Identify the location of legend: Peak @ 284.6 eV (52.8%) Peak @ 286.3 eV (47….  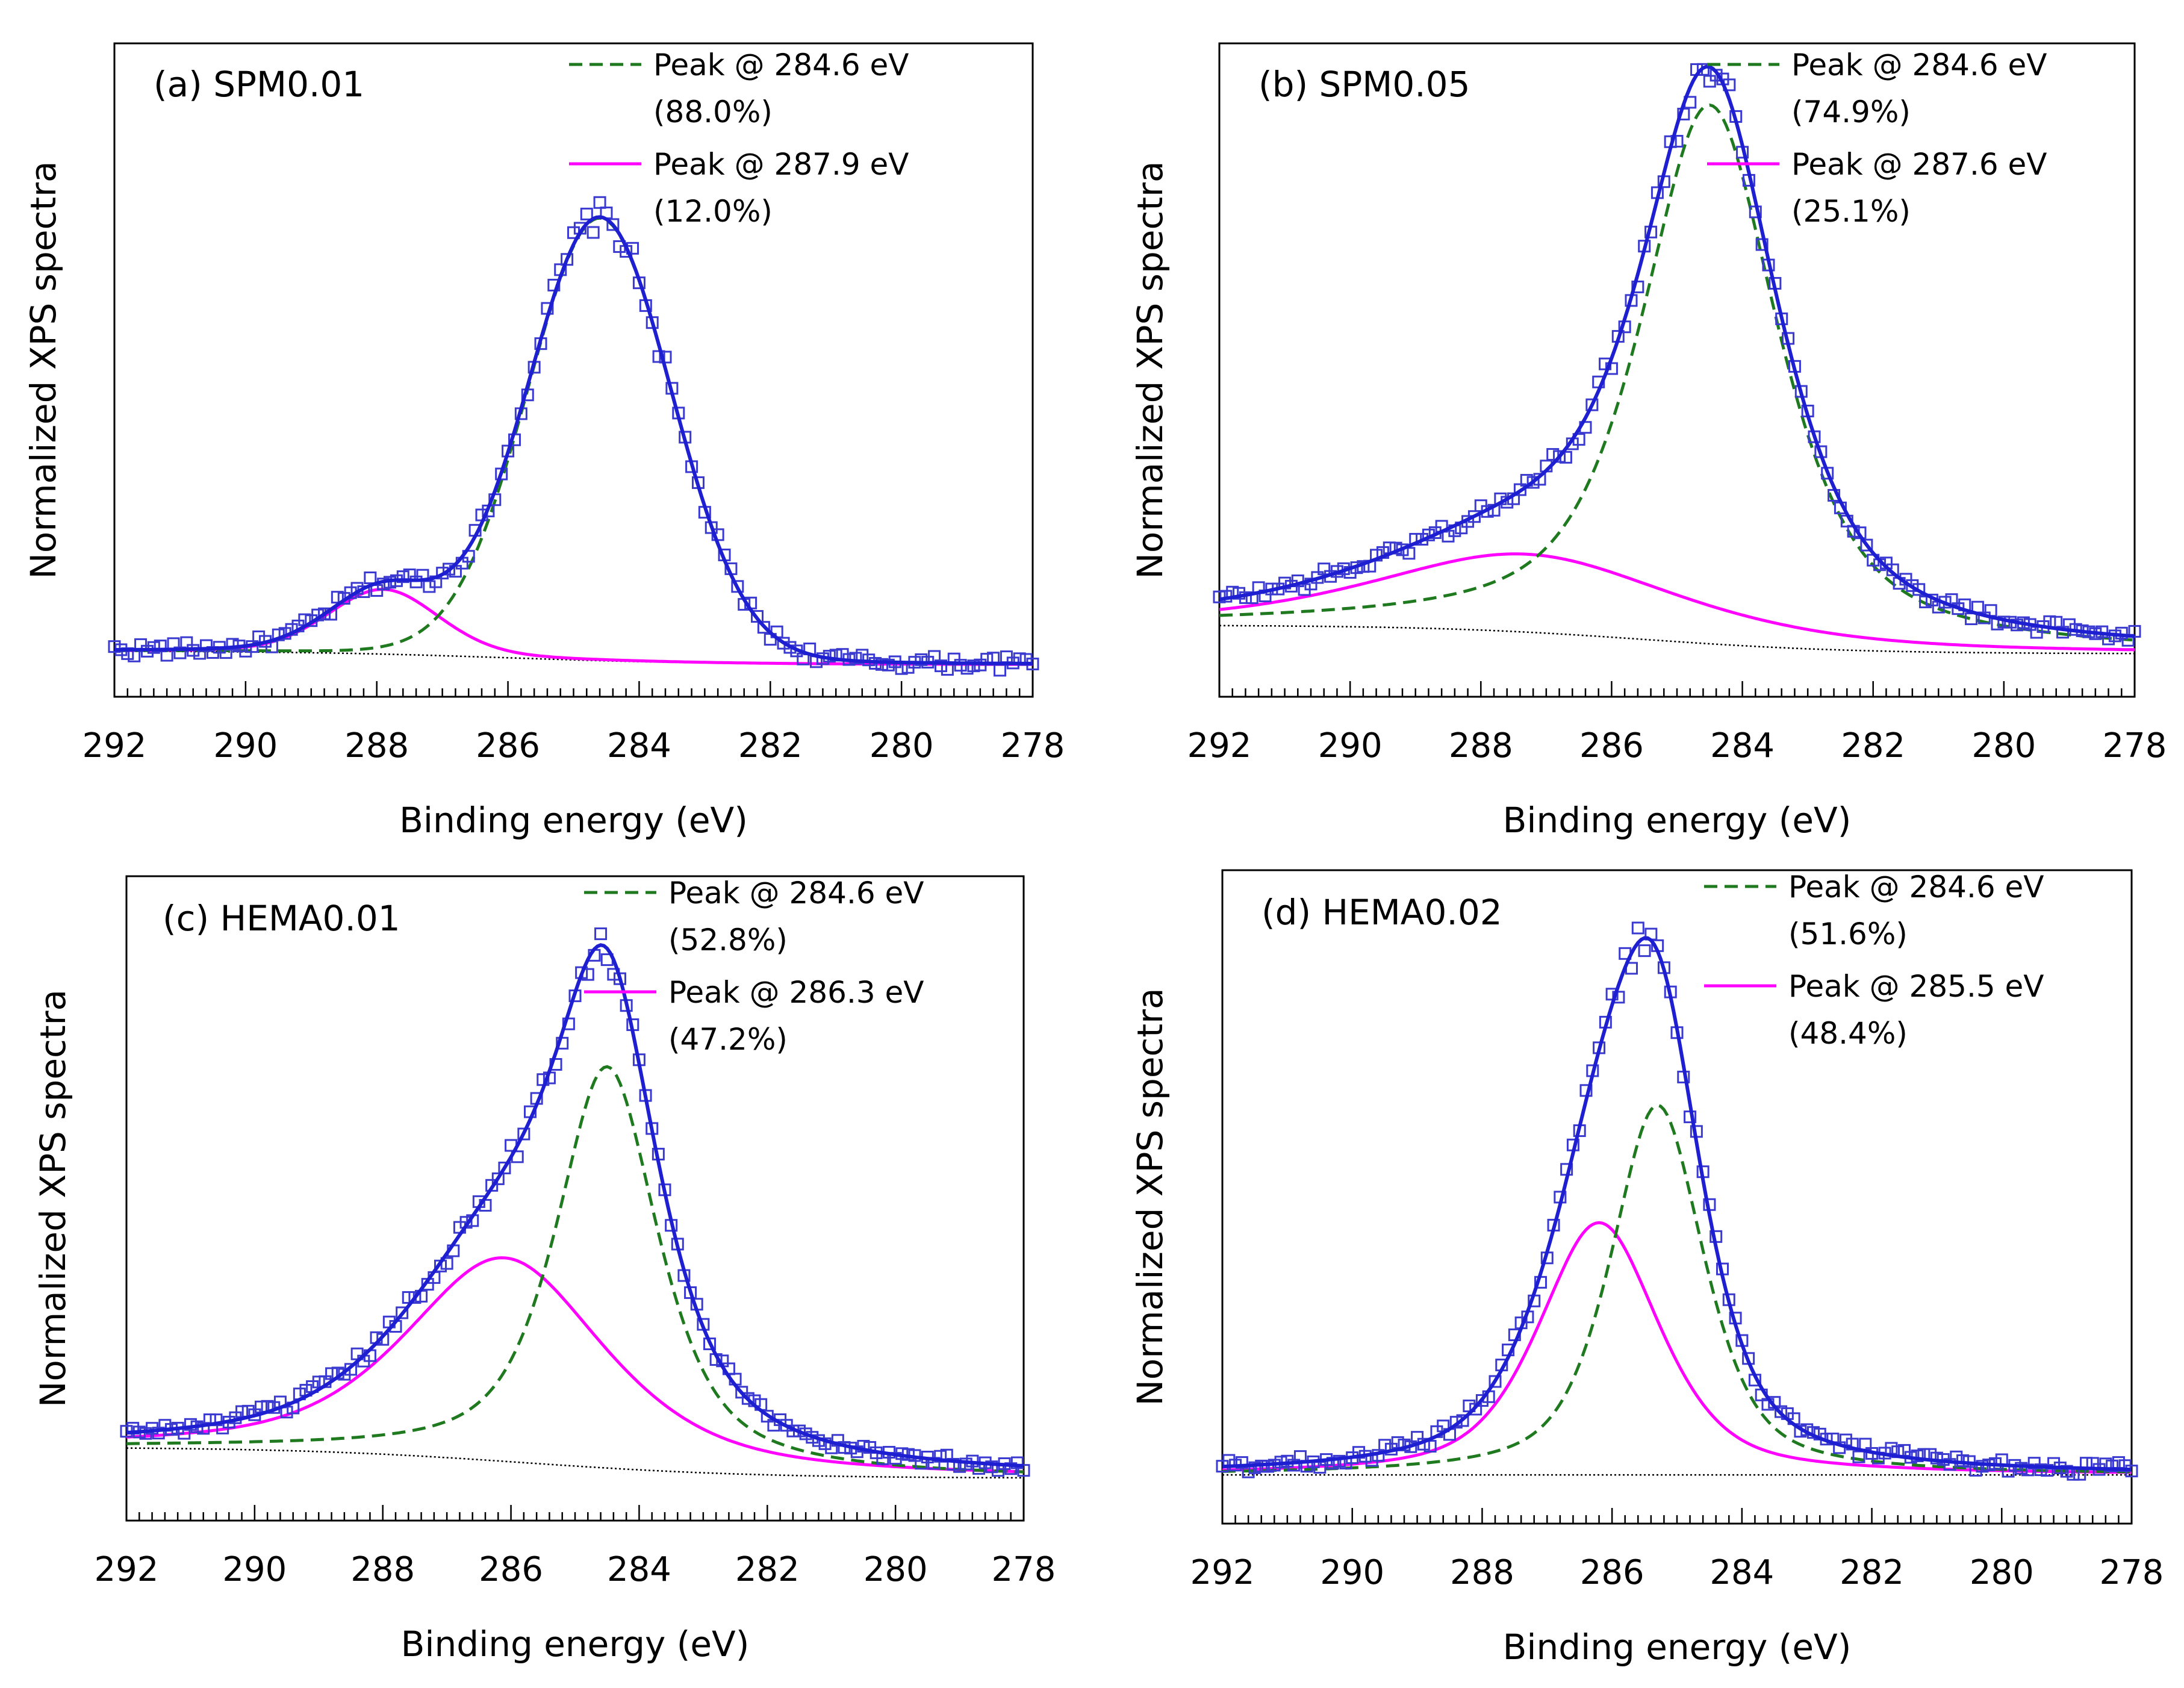
(754, 967).